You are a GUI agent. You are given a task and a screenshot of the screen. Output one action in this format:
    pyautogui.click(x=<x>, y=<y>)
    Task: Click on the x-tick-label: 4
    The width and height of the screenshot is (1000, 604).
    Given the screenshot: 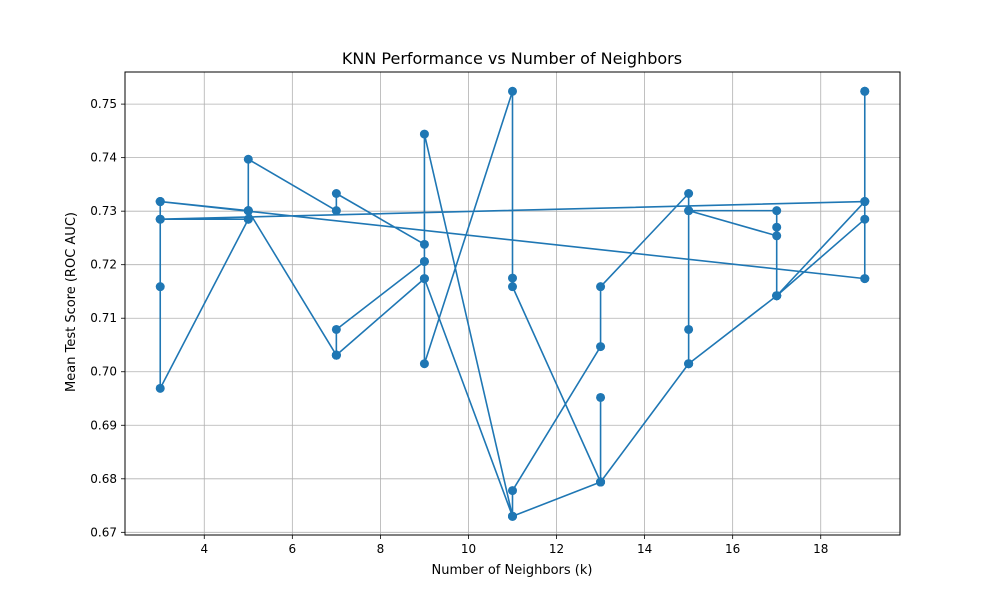 What is the action you would take?
    pyautogui.click(x=204, y=549)
    